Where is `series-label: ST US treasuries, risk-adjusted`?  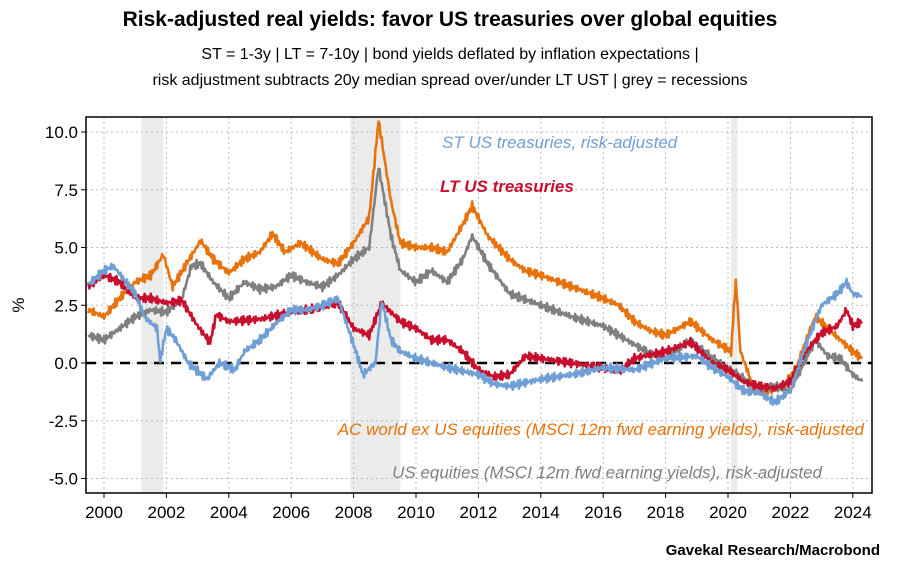
series-label: ST US treasuries, risk-adjusted is located at coordinates (560, 142).